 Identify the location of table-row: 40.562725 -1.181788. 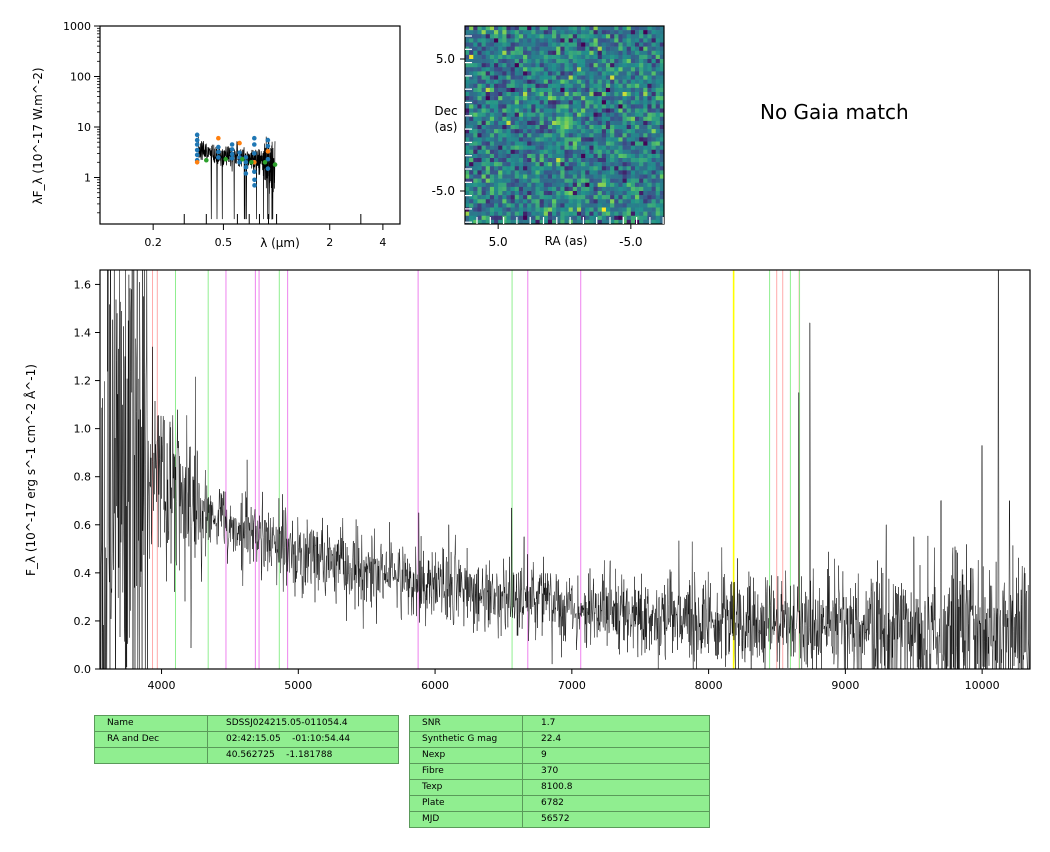
(246, 755).